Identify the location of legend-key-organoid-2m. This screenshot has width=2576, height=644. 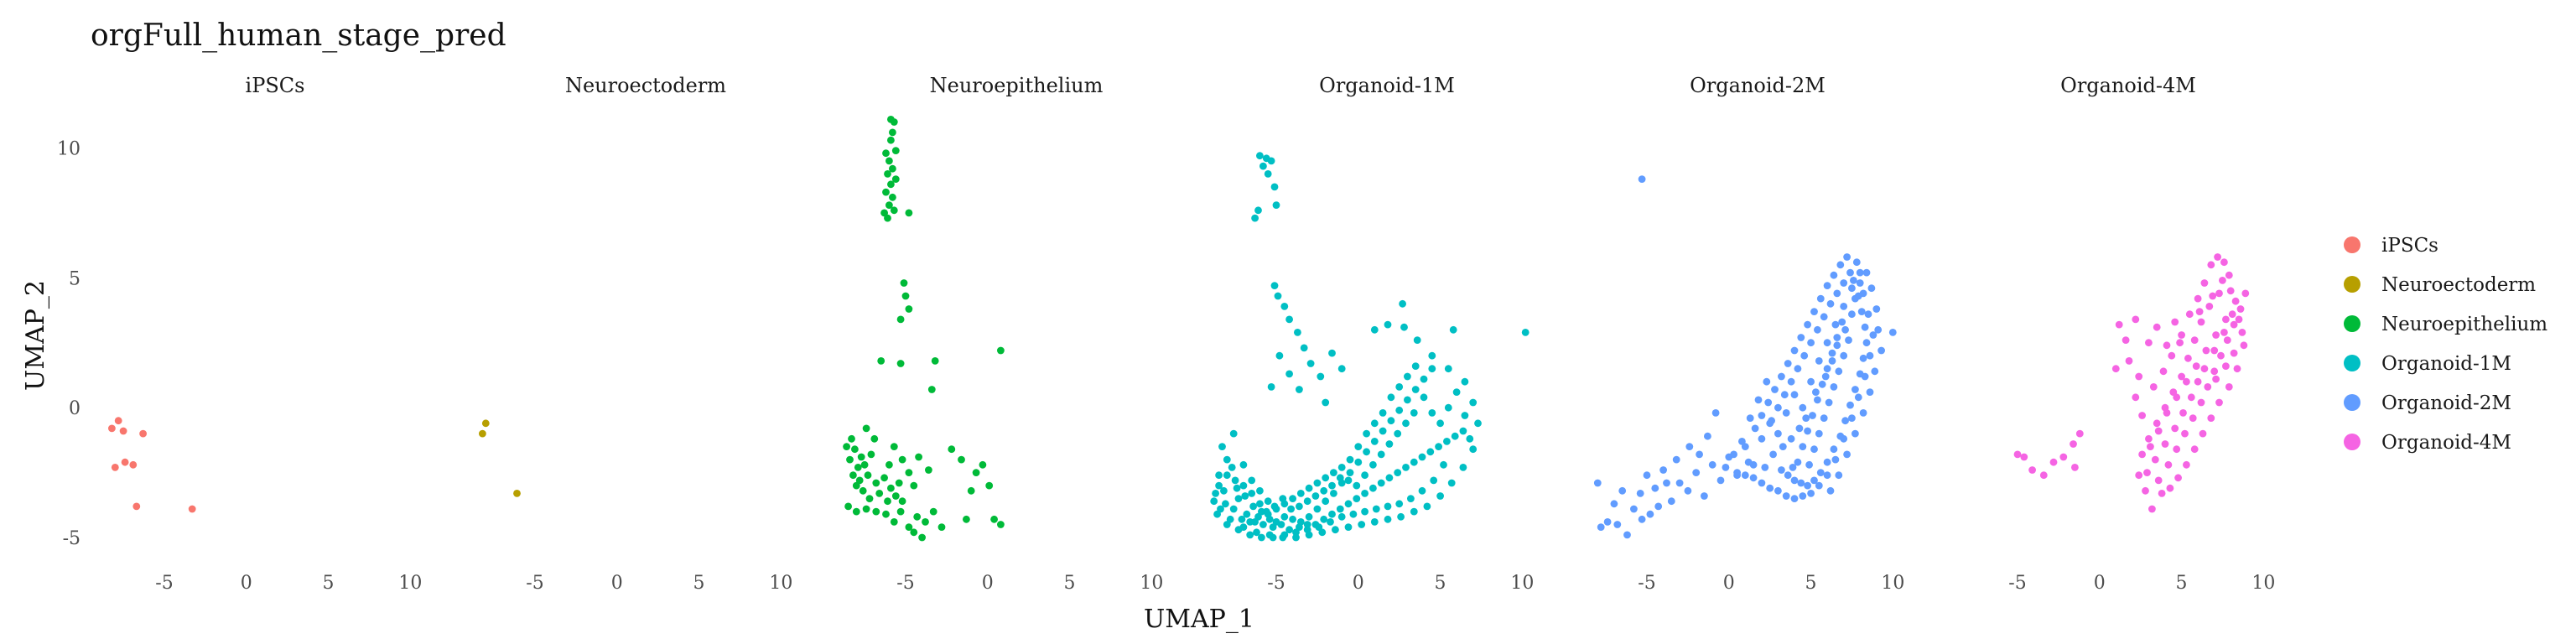
(2352, 402).